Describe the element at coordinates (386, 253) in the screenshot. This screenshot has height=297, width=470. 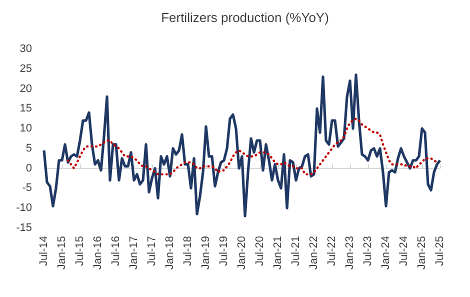
I see `x-tick-label: Jan-24` at that location.